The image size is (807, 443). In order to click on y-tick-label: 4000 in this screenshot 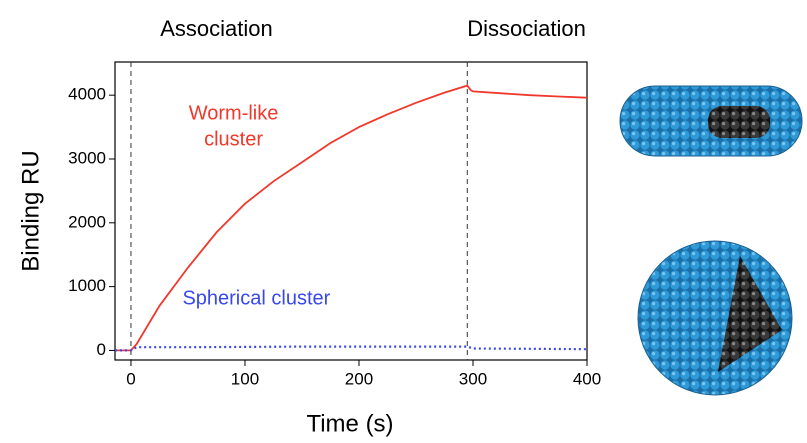, I will do `click(87, 94)`.